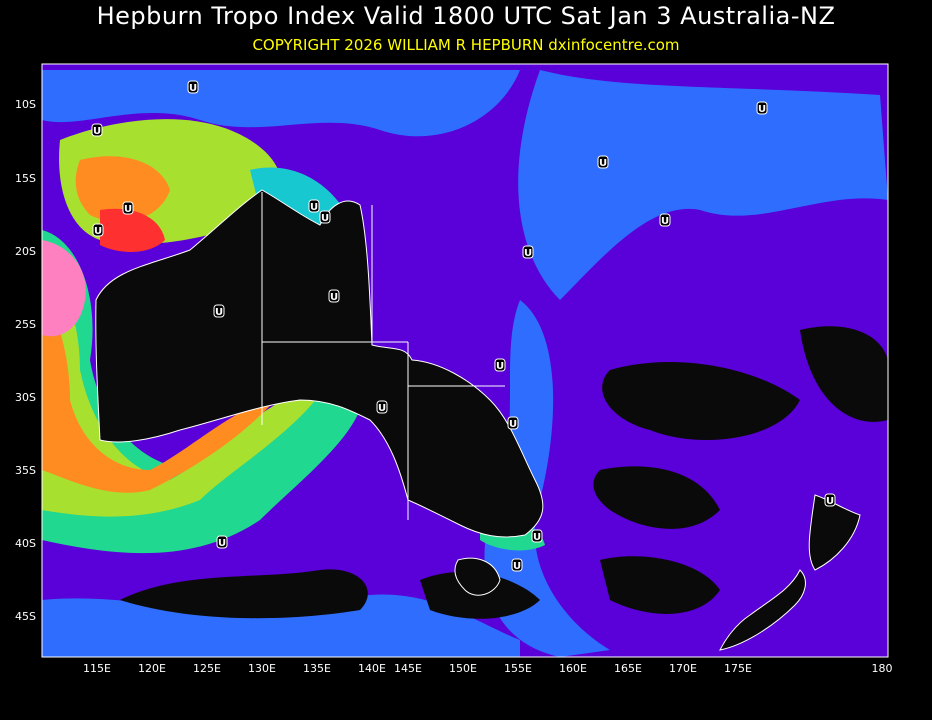 Image resolution: width=932 pixels, height=720 pixels. What do you see at coordinates (408, 668) in the screenshot?
I see `lon-tick-label: 145E` at bounding box center [408, 668].